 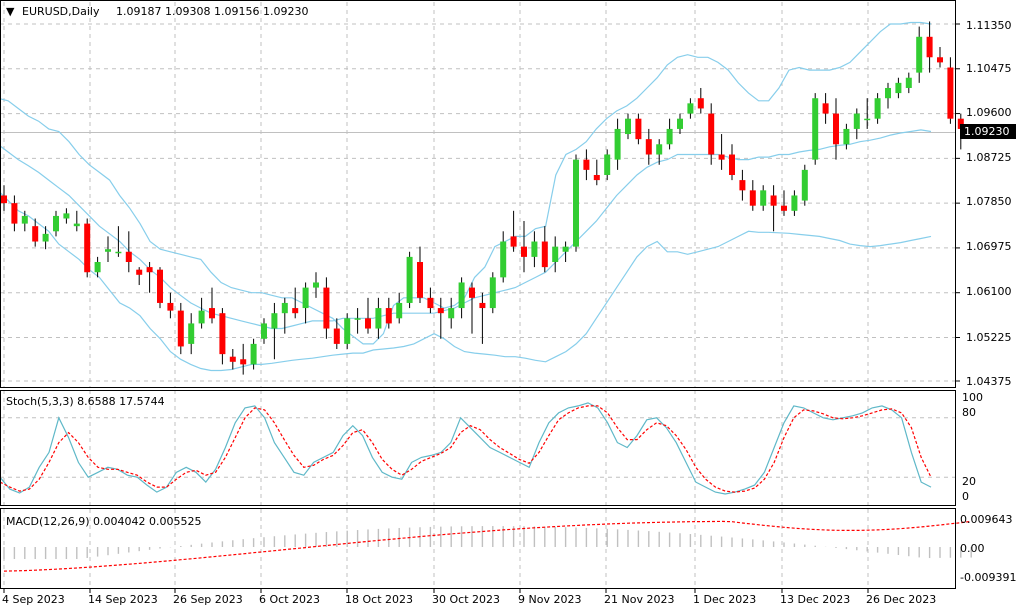 I want to click on stoch-label: Stoch(5,3,3) 8.6588 17.5744, so click(x=85, y=401).